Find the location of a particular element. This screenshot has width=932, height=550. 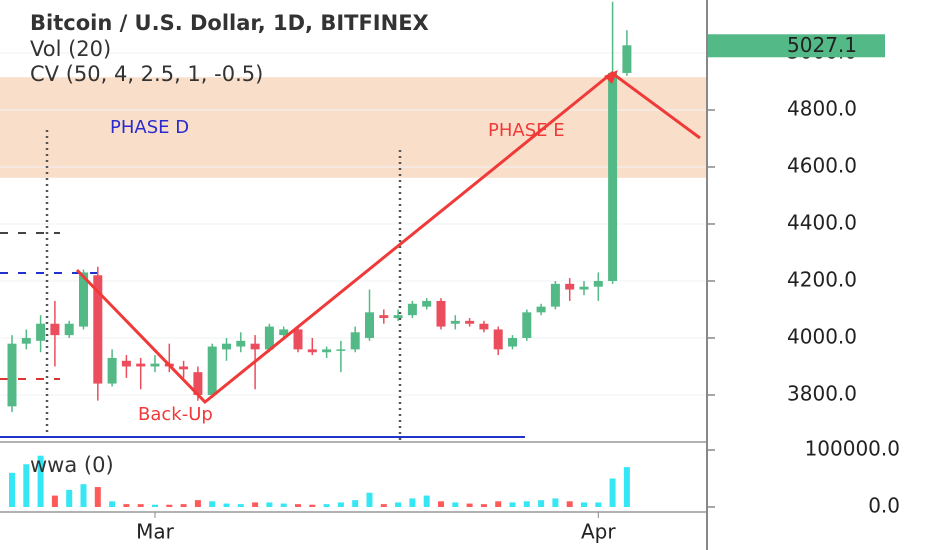

x-tick-label: Apr is located at coordinates (598, 532).